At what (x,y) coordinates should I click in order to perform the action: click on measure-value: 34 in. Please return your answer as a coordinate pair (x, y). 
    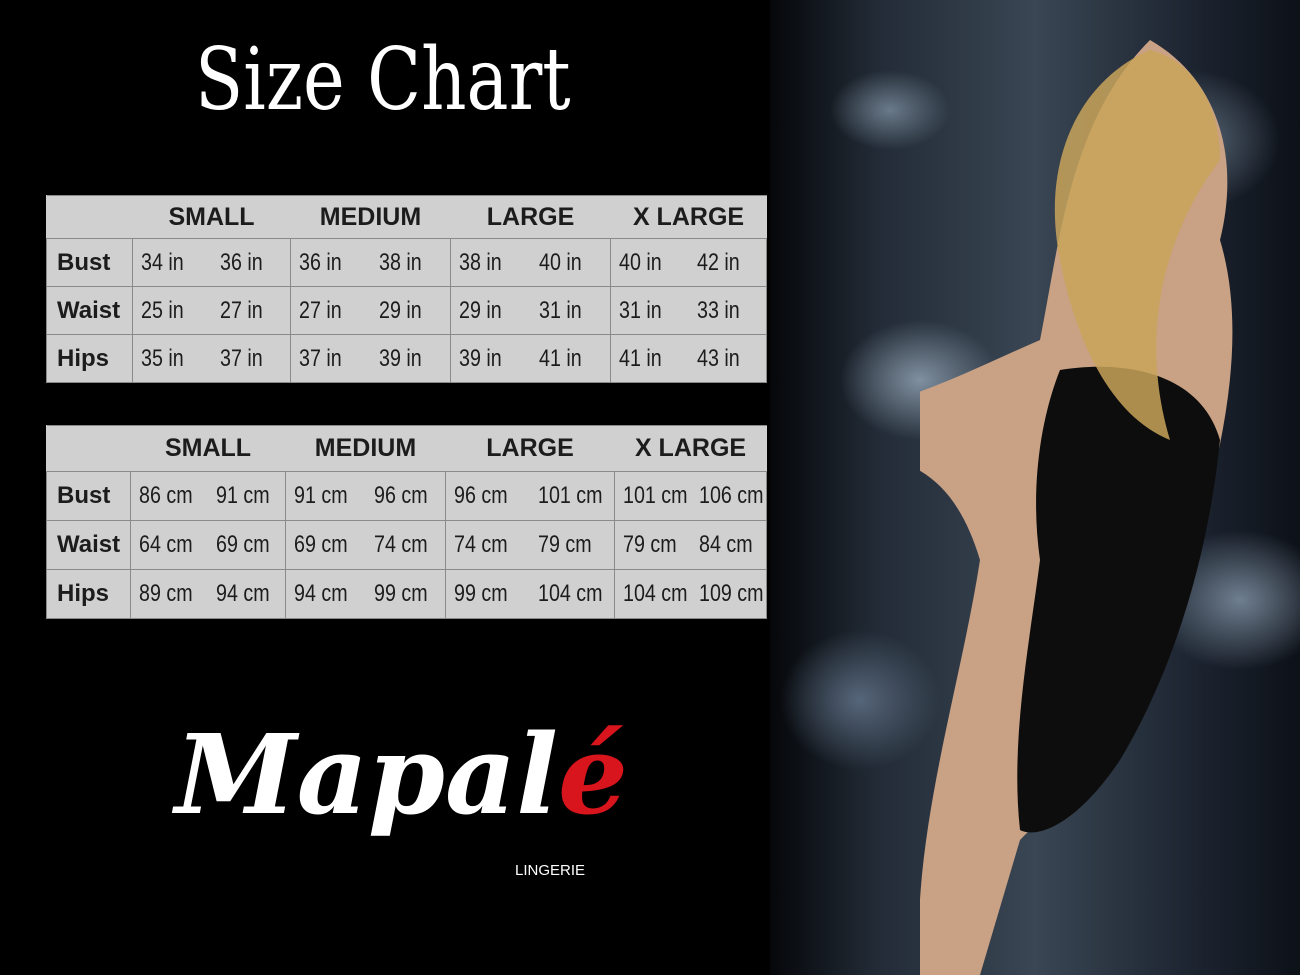
    Looking at the image, I should click on (162, 262).